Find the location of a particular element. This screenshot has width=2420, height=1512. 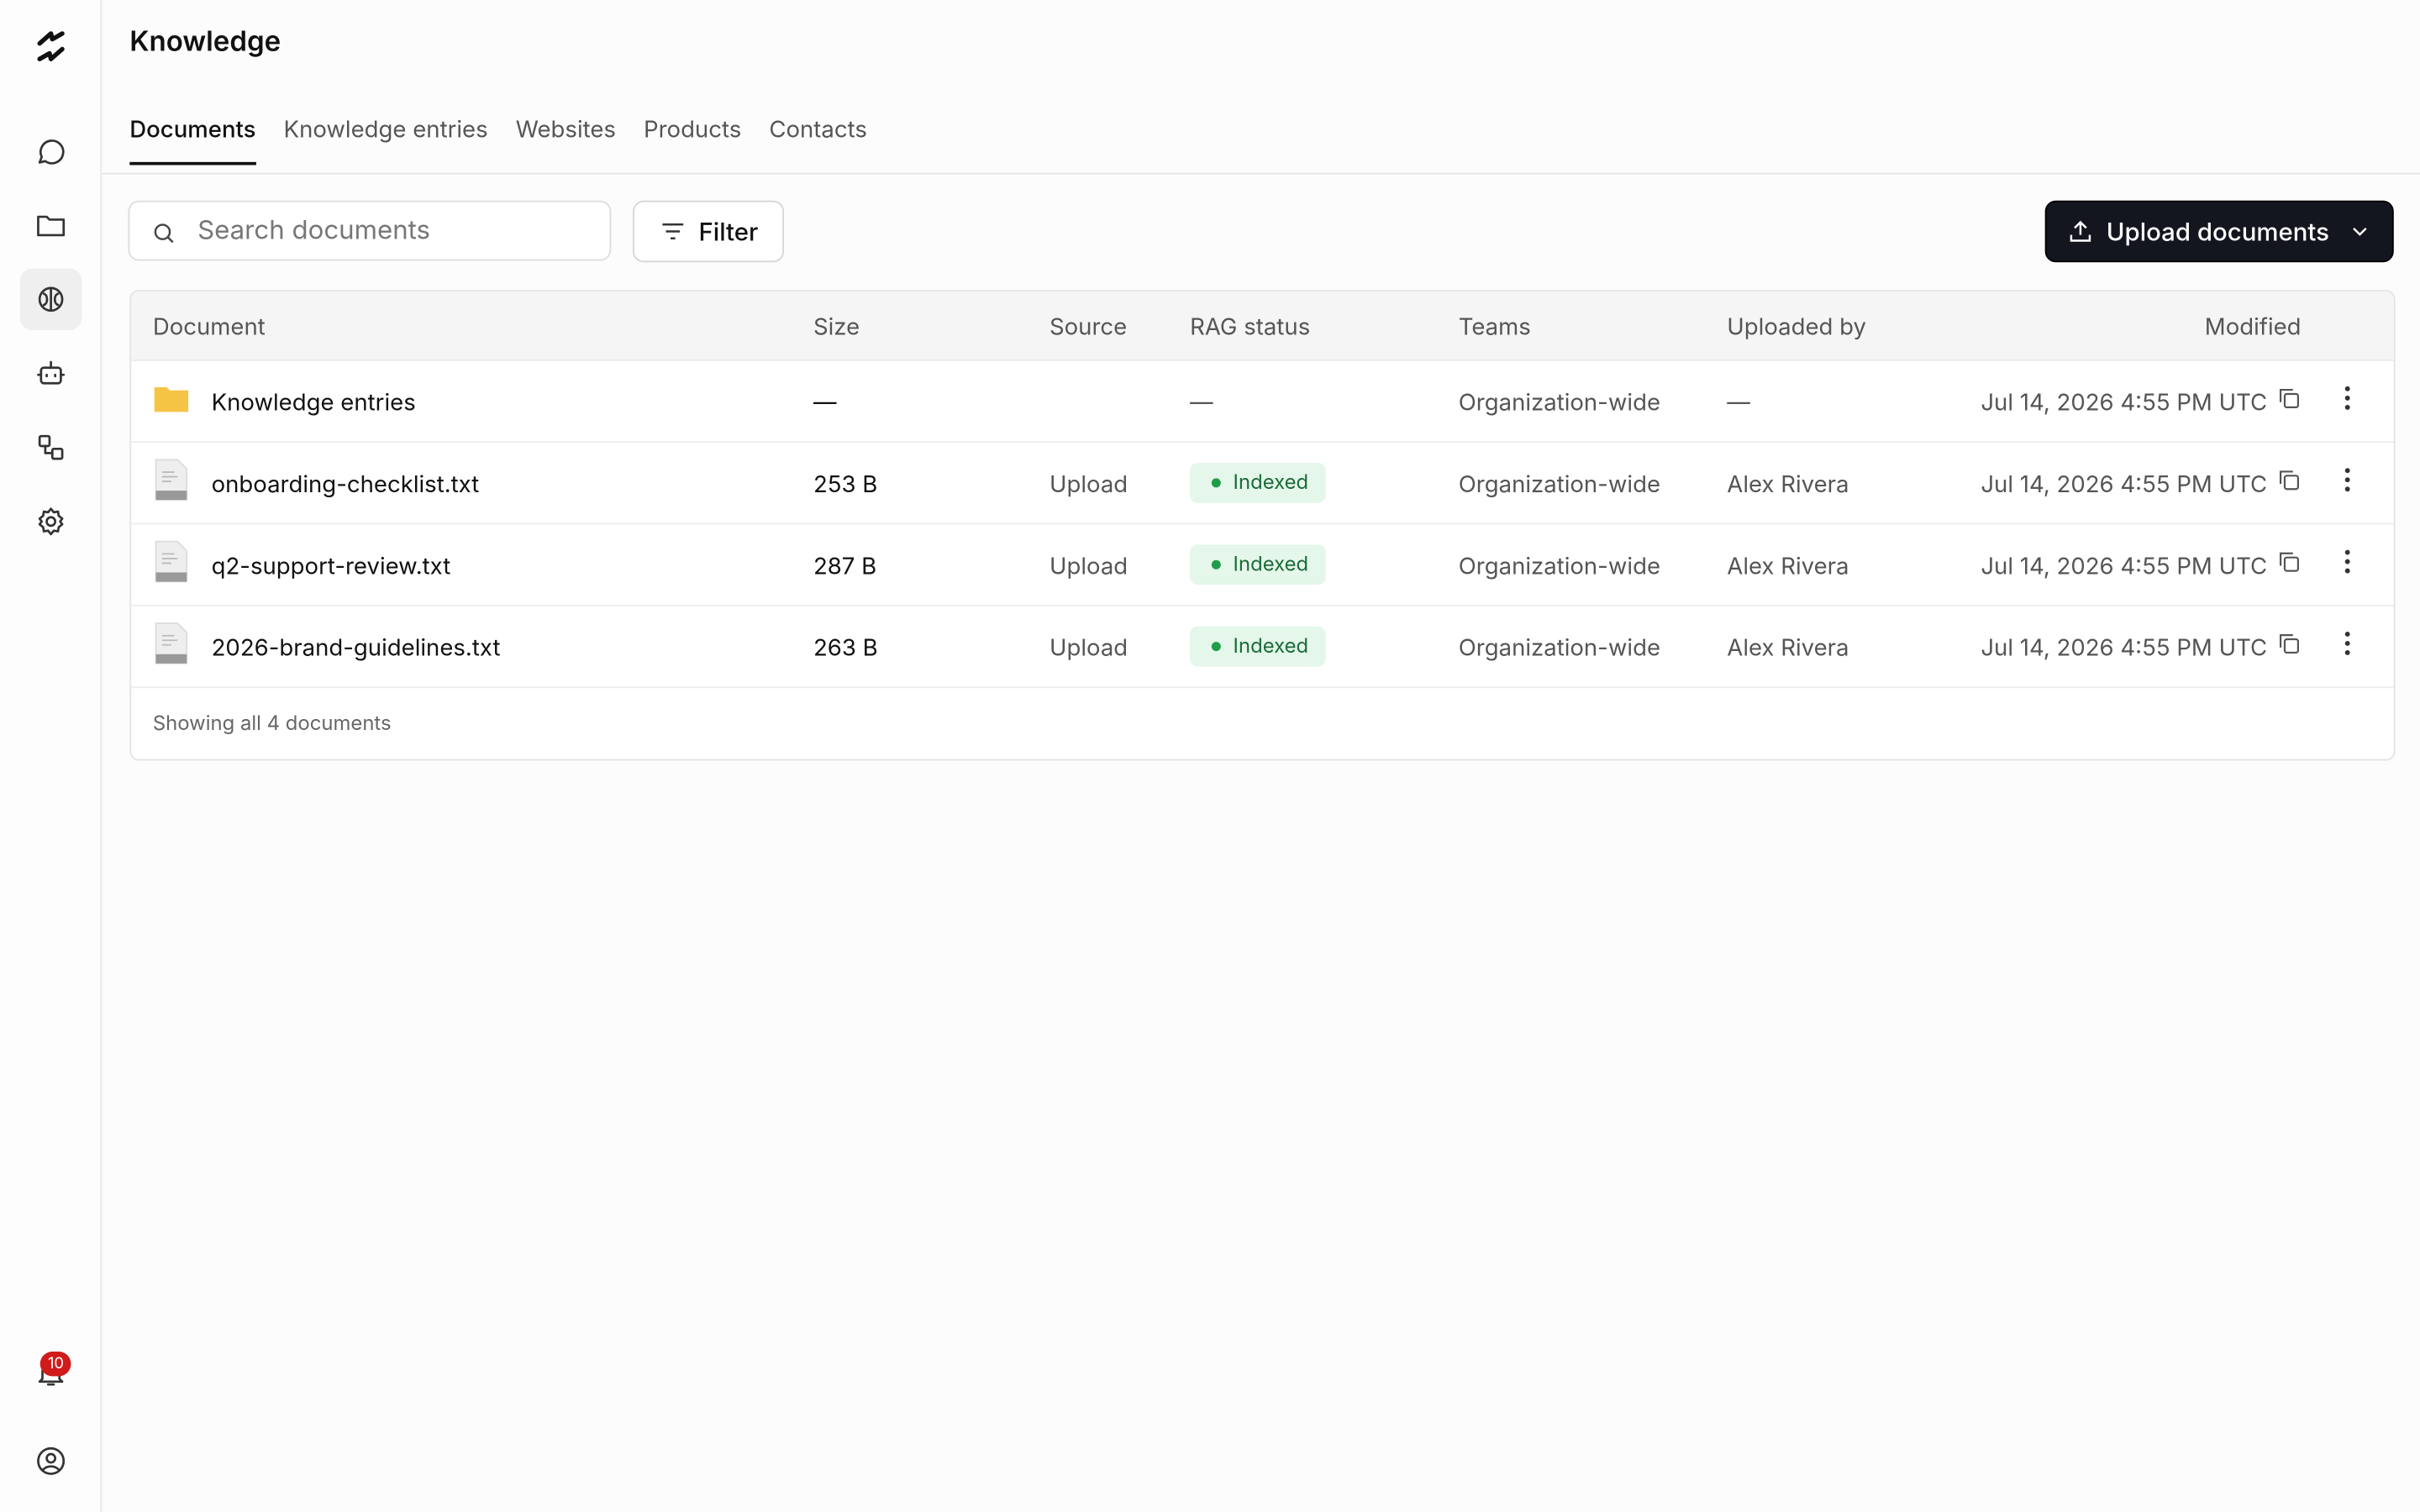

size: 287 B is located at coordinates (845, 564).